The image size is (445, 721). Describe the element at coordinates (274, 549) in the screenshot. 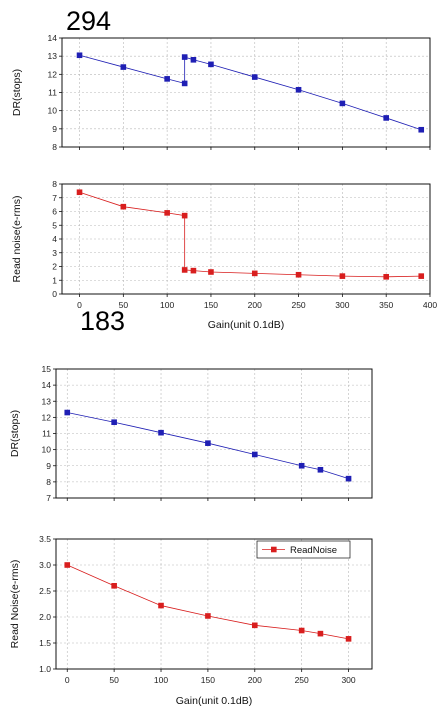

I see `legend-marker` at that location.